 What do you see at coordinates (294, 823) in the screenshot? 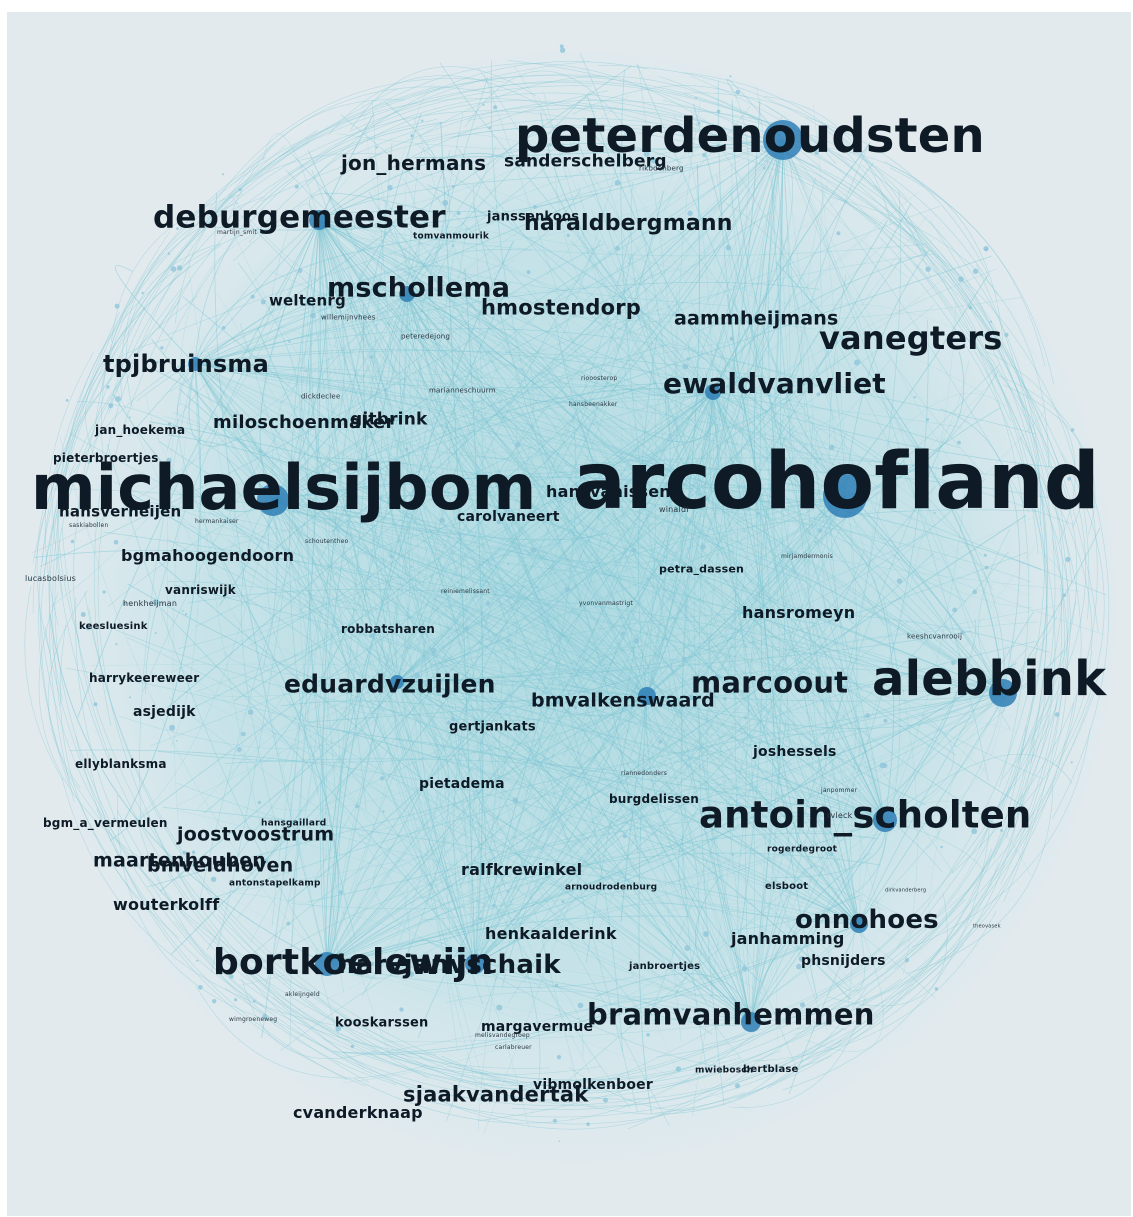
I see `node-label-hansgaillard: hansgaillard` at bounding box center [294, 823].